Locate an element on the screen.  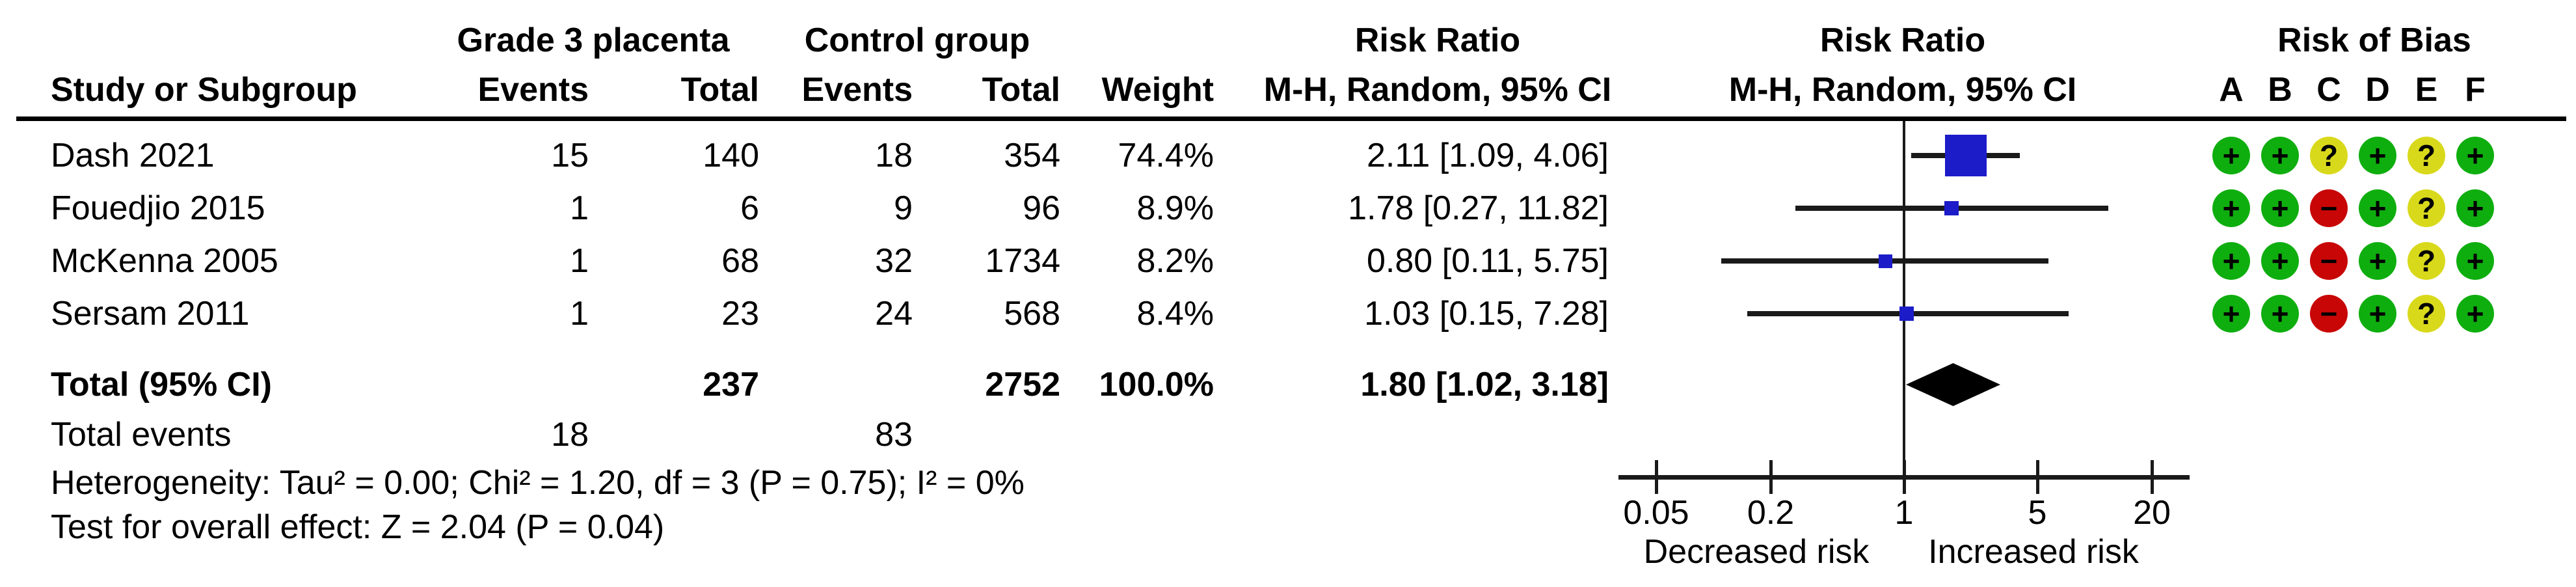
rob-letter: B is located at coordinates (2280, 90).